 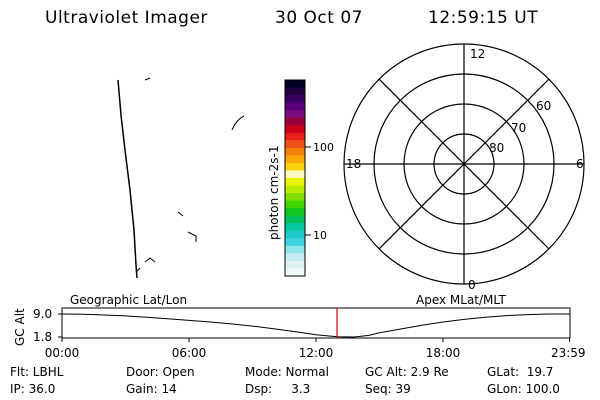 I want to click on date-label: 30 Oct 07, so click(x=319, y=18).